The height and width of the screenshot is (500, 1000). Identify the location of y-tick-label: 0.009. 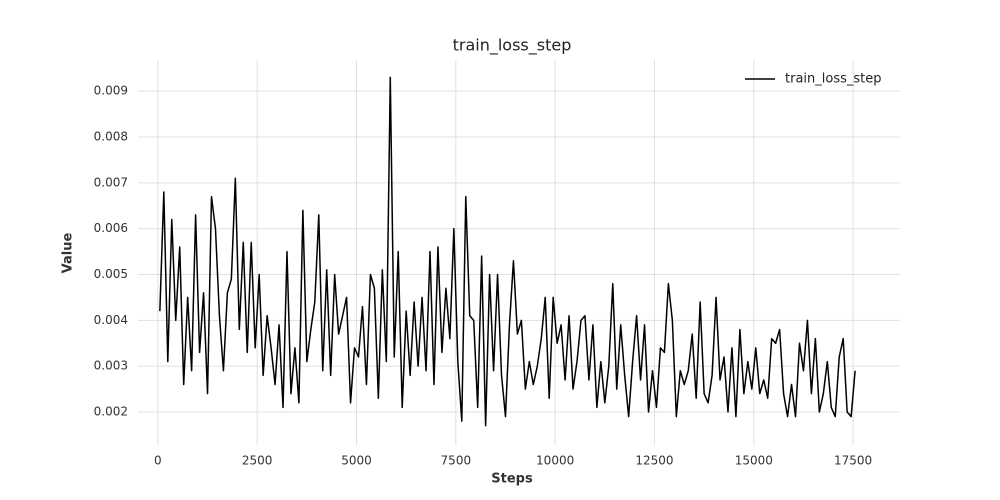
(111, 91).